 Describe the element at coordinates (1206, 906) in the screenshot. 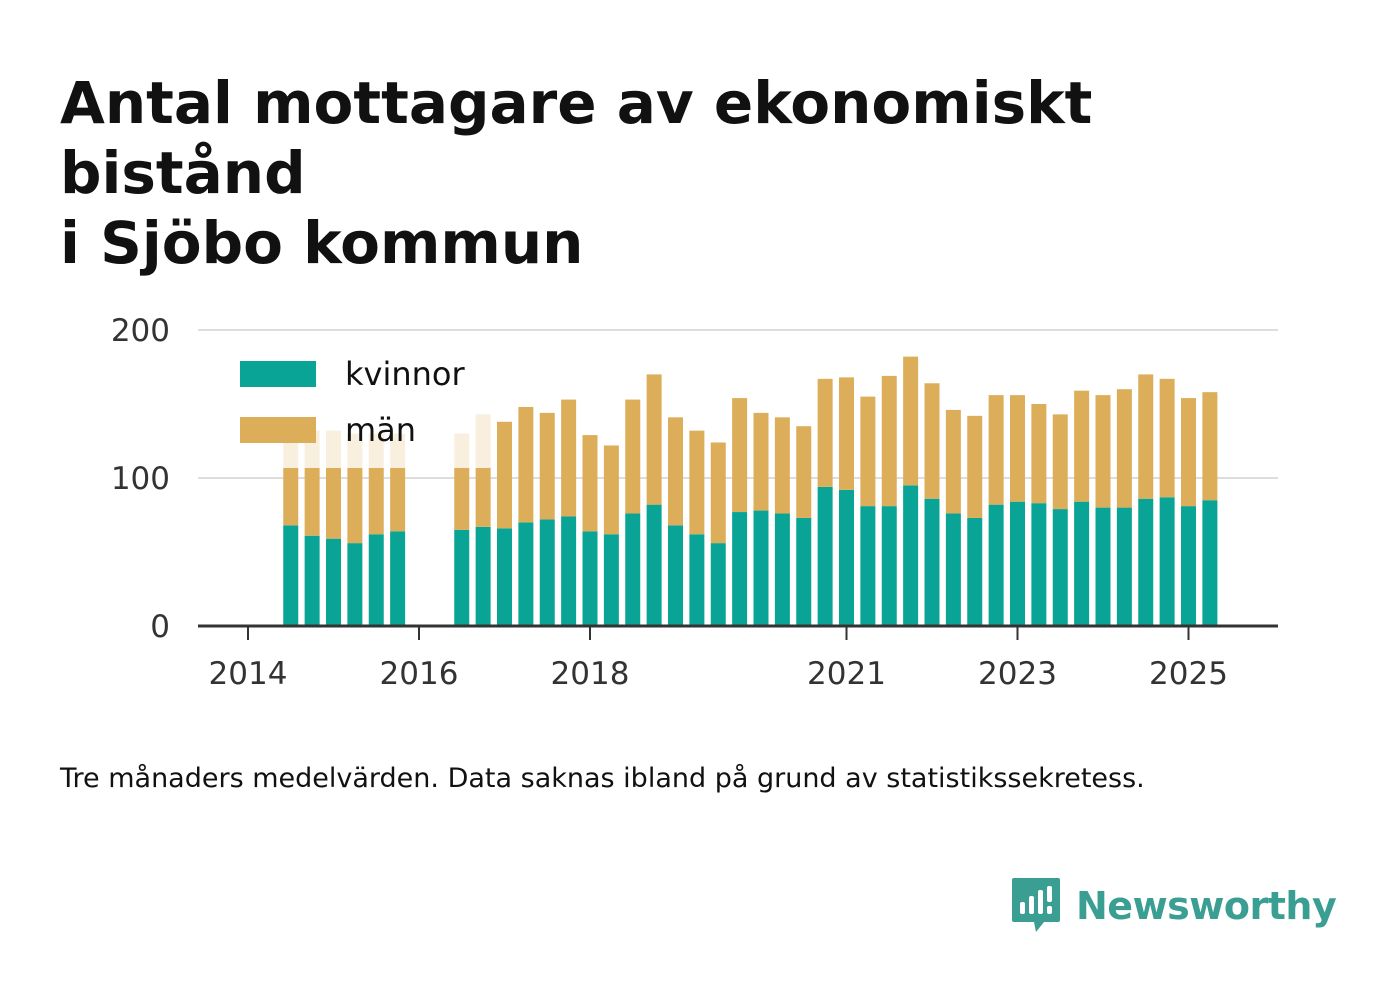

I see `brand-name: Newsworthy` at that location.